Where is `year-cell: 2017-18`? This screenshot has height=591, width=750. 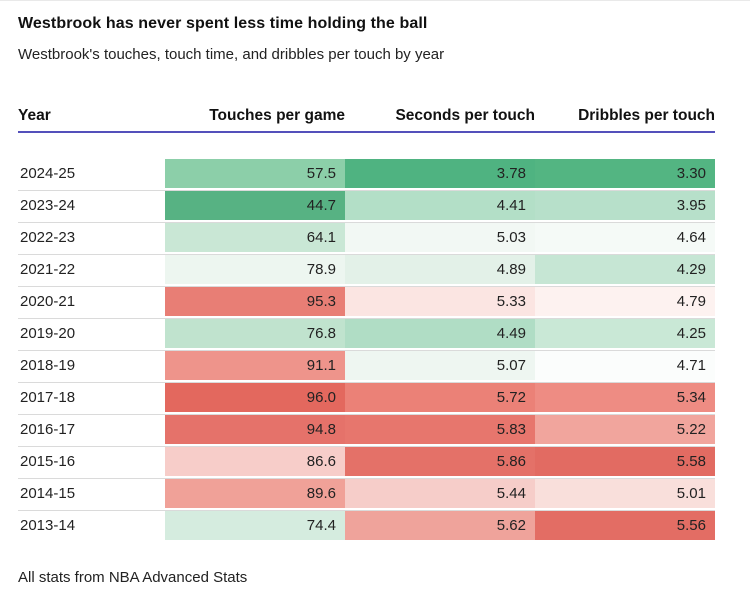
year-cell: 2017-18 is located at coordinates (48, 397).